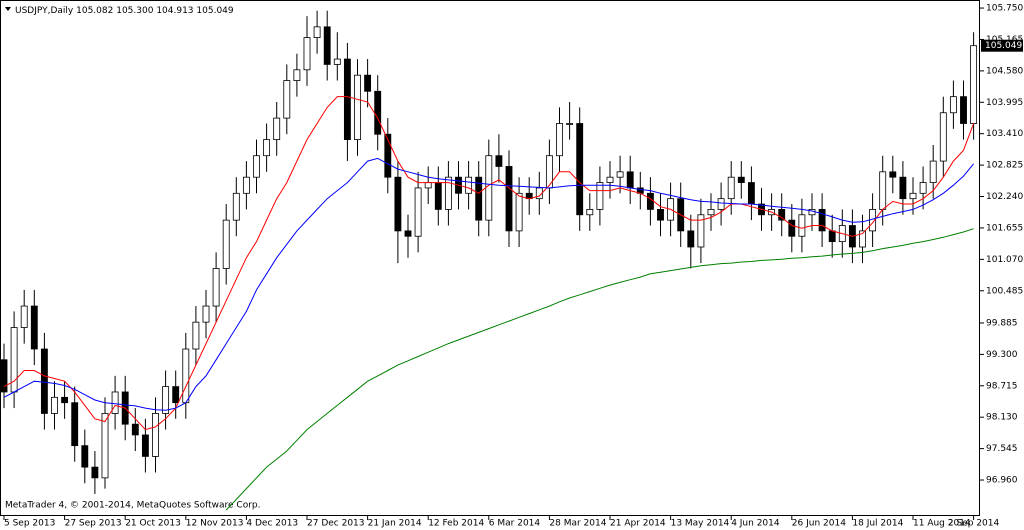 The width and height of the screenshot is (1024, 530). Describe the element at coordinates (215, 524) in the screenshot. I see `x-tick-label: 12 Nov 2013` at that location.